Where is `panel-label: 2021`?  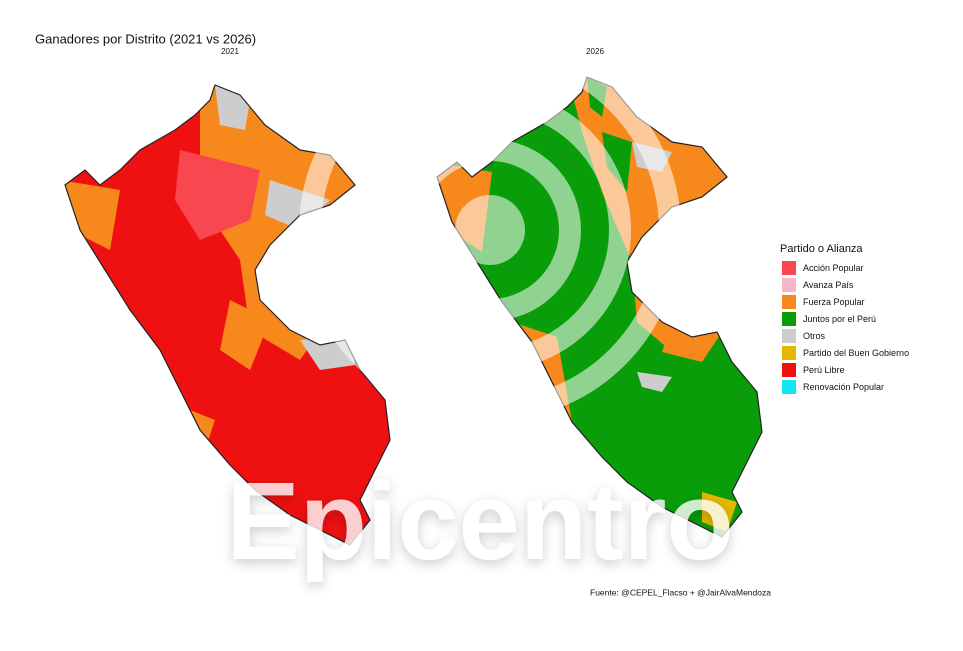
panel-label: 2021 is located at coordinates (230, 51).